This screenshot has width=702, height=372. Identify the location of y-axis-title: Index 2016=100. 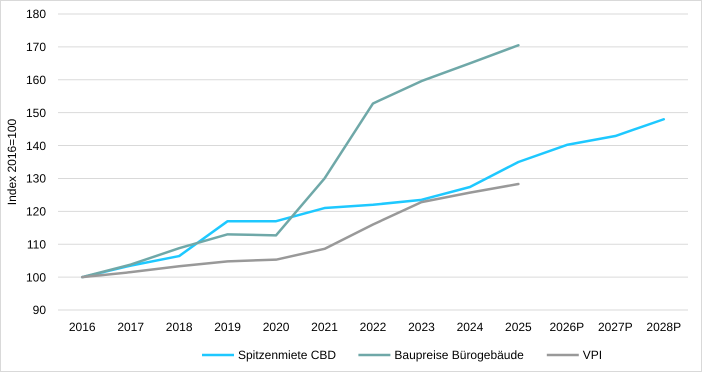
(12, 162).